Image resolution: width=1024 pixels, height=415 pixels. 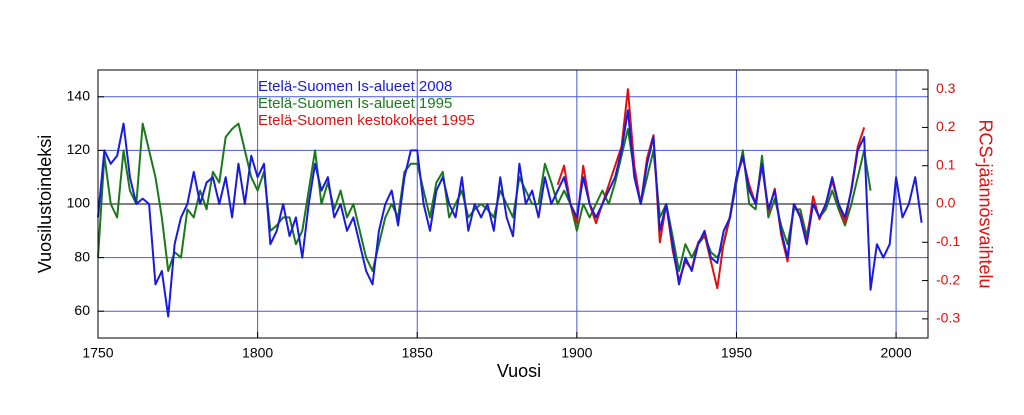 What do you see at coordinates (711, 189) in the screenshot?
I see `series-line` at bounding box center [711, 189].